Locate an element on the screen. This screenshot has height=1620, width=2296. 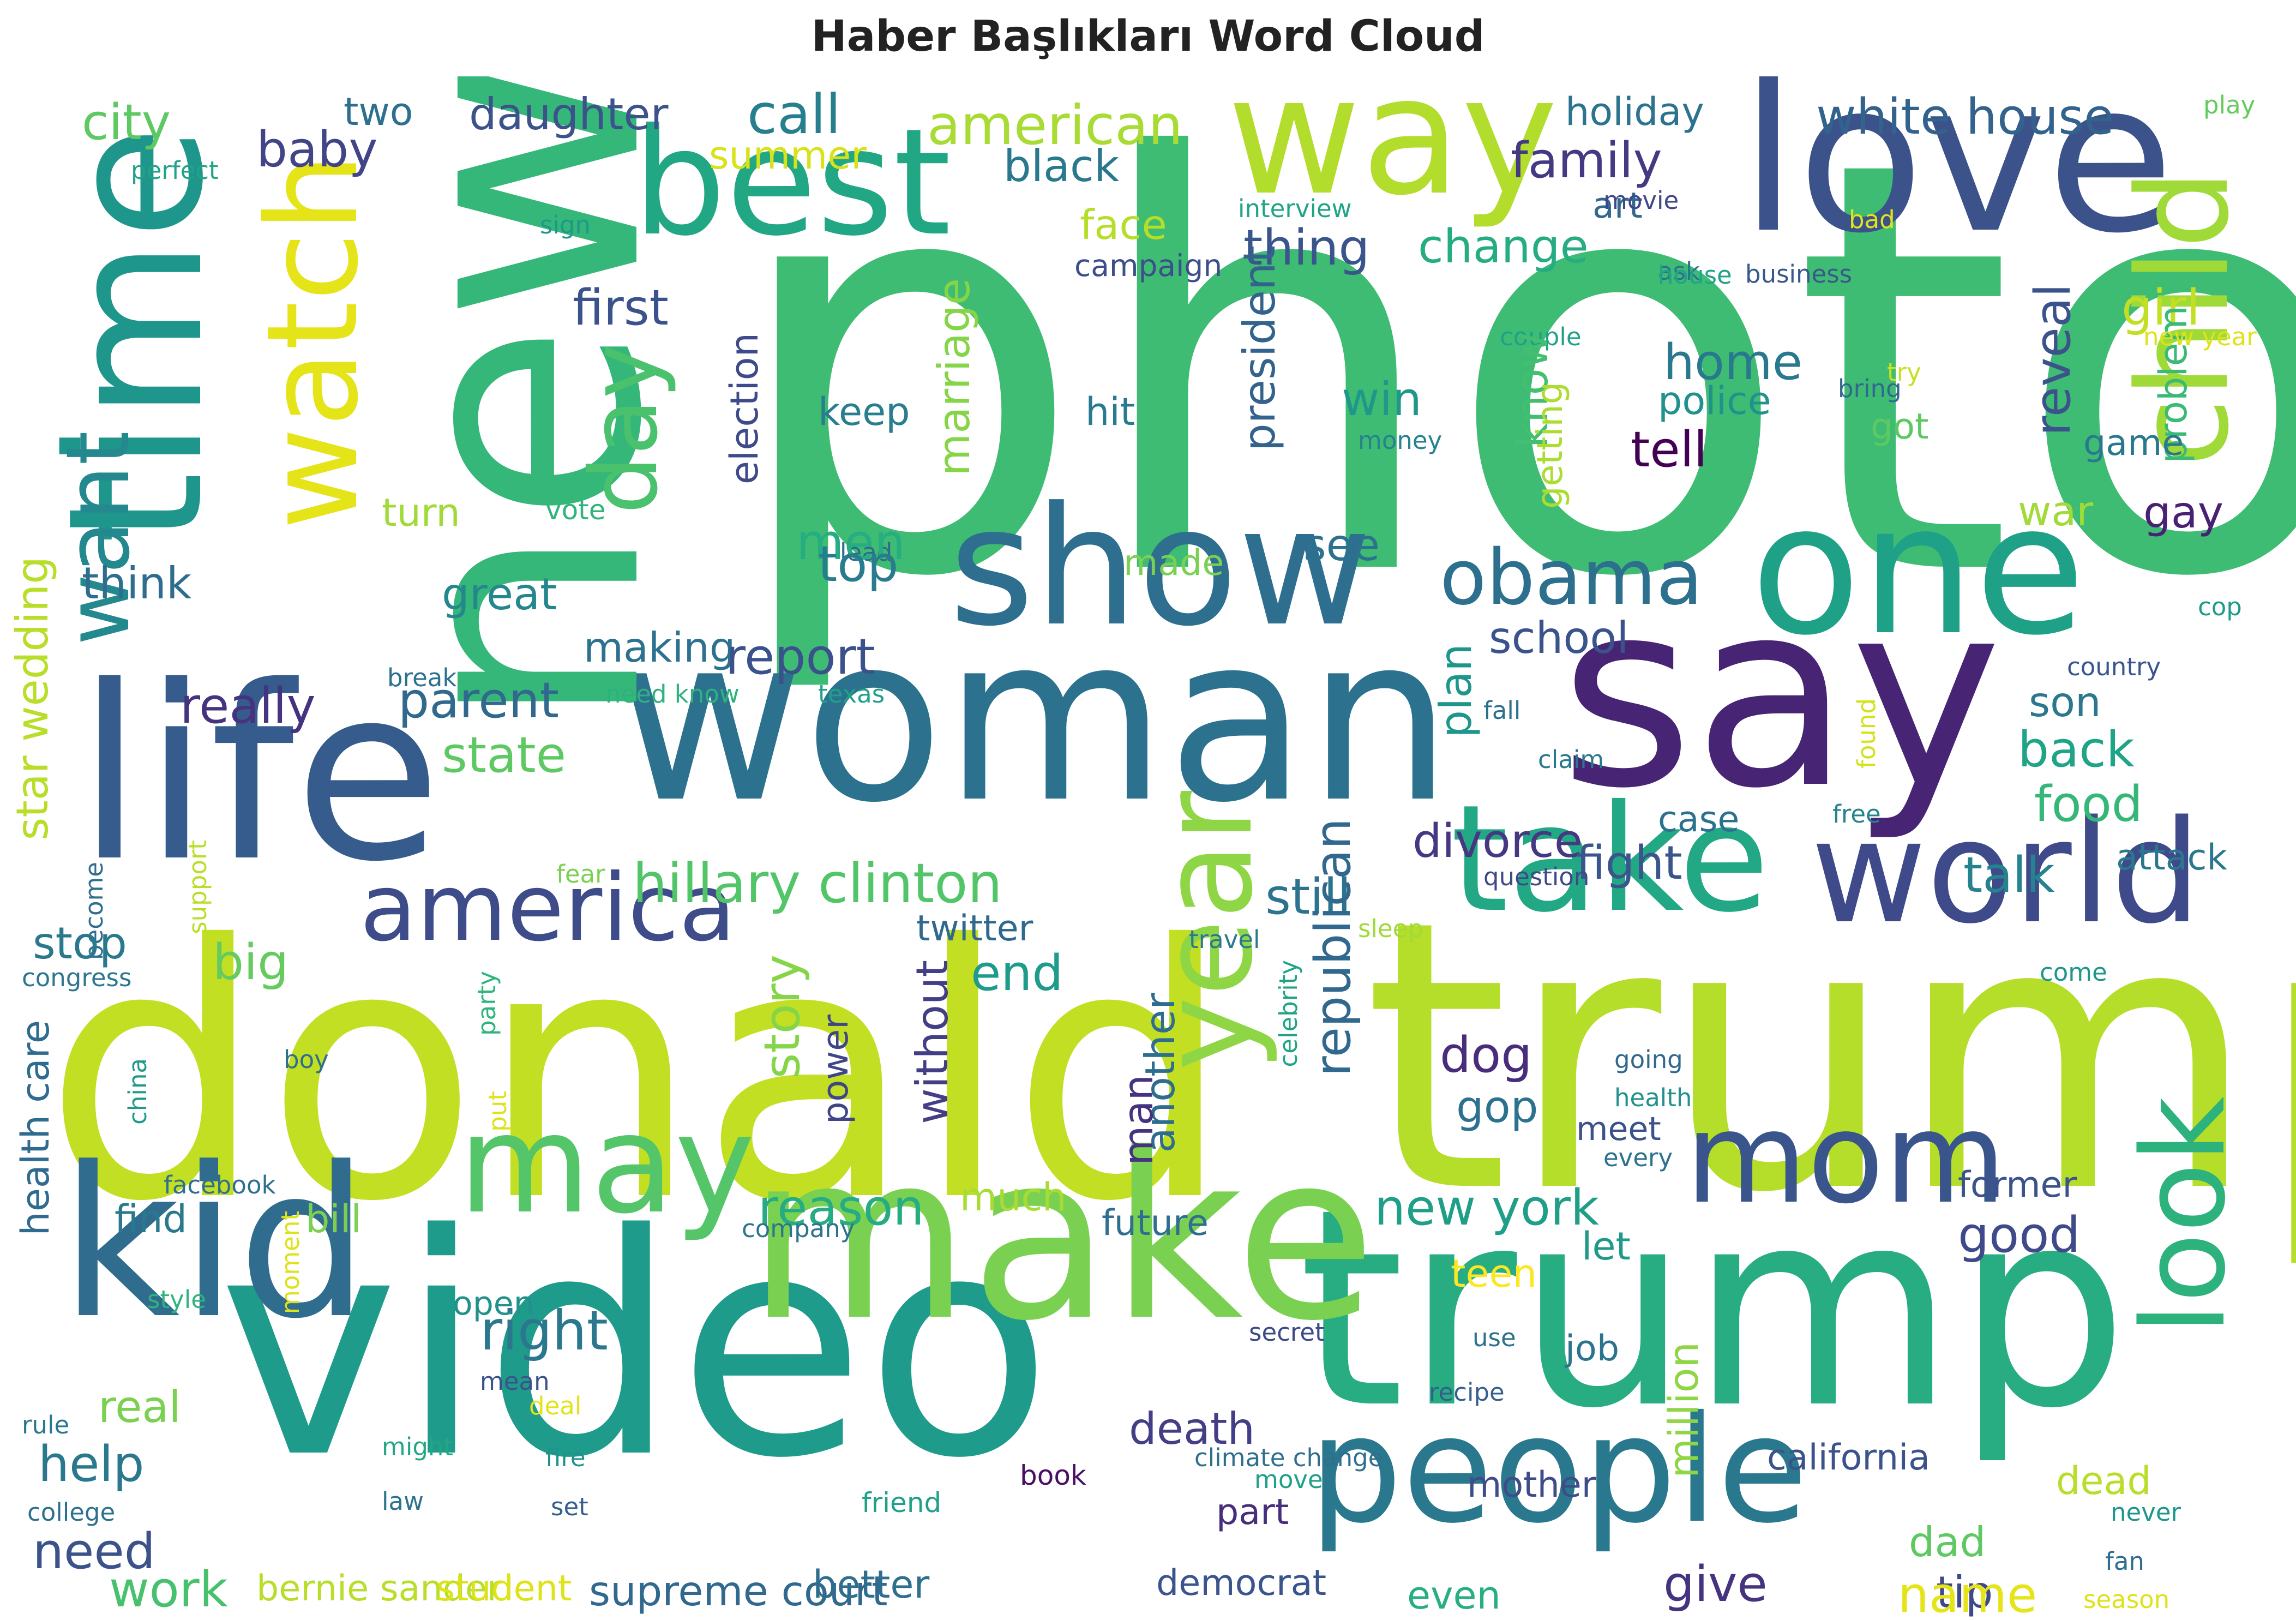
word-gay: gay is located at coordinates (2183, 512).